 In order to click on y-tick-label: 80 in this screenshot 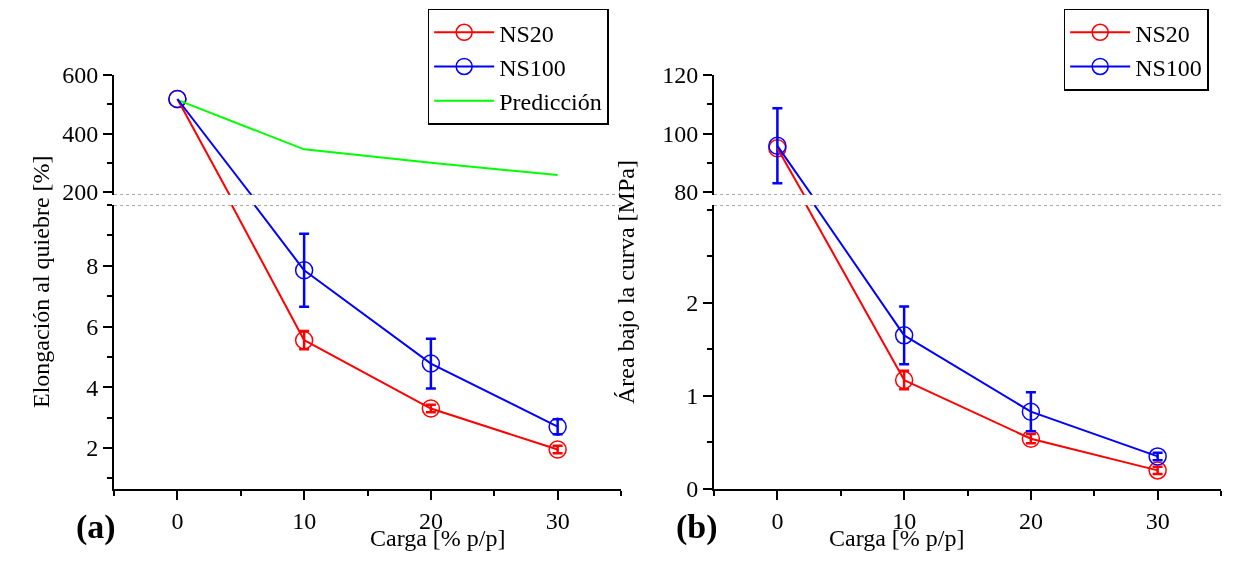, I will do `click(686, 192)`.